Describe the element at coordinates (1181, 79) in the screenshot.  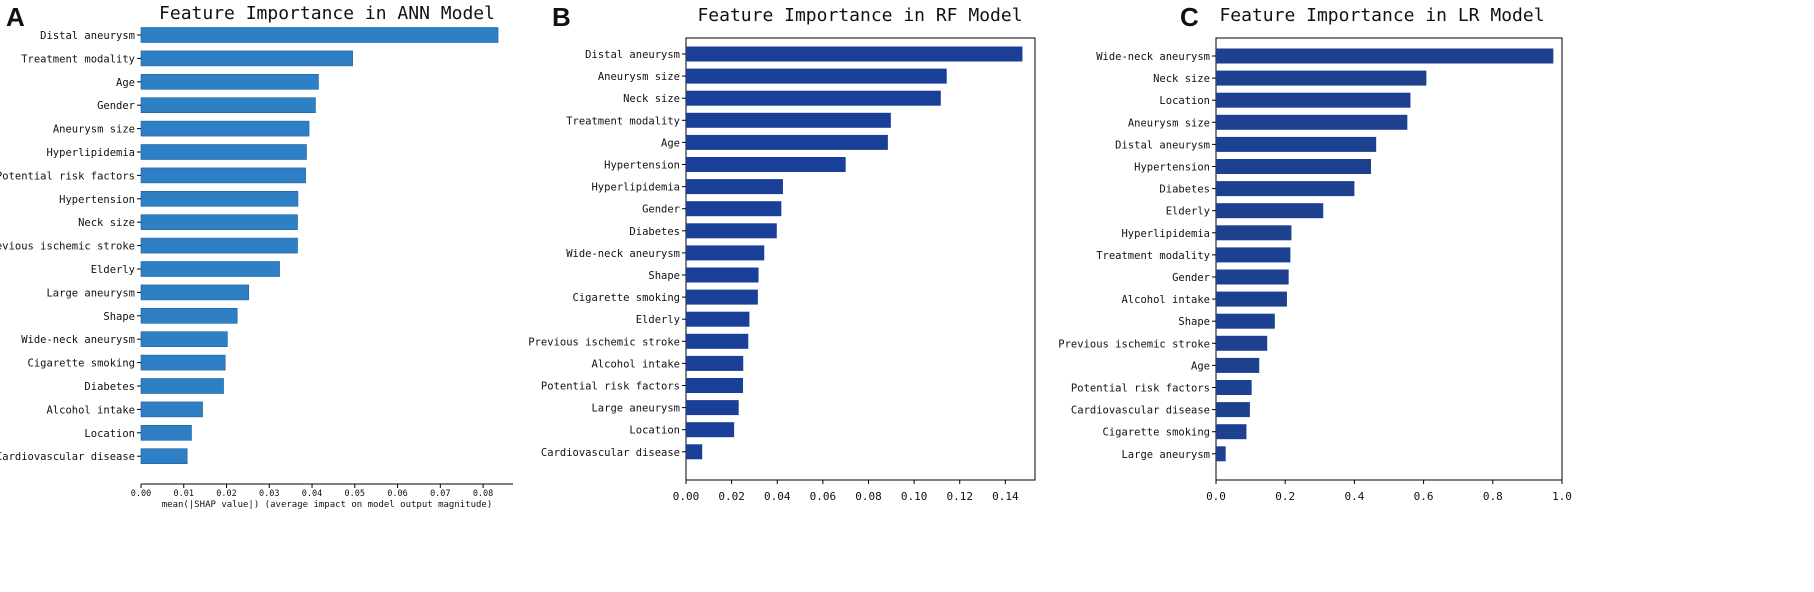
I see `category-label-c: Neck size` at that location.